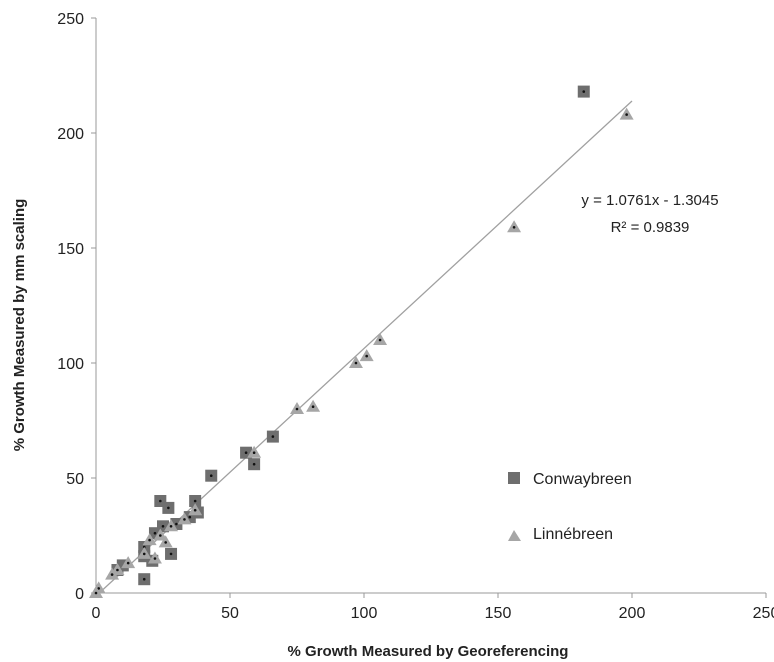 This screenshot has height=662, width=774. What do you see at coordinates (70, 249) in the screenshot?
I see `y-tick-label: 150` at bounding box center [70, 249].